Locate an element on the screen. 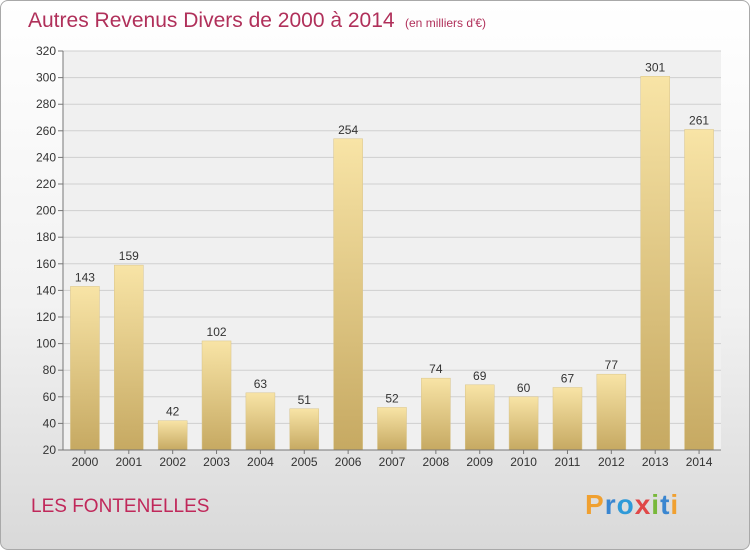  x-tick-label: 2002 is located at coordinates (172, 462).